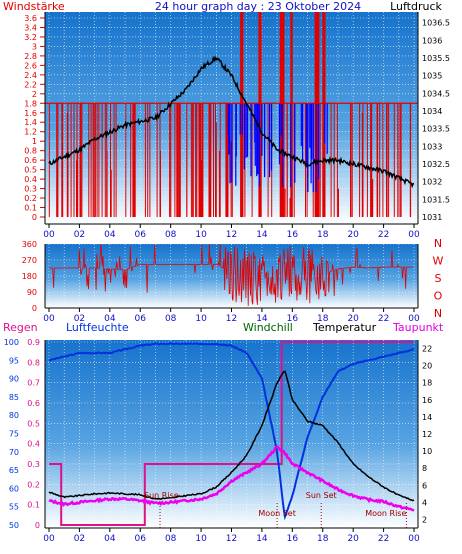 Image resolution: width=462 pixels, height=554 pixels. I want to click on direction-axis-tick: 90, so click(32, 292).